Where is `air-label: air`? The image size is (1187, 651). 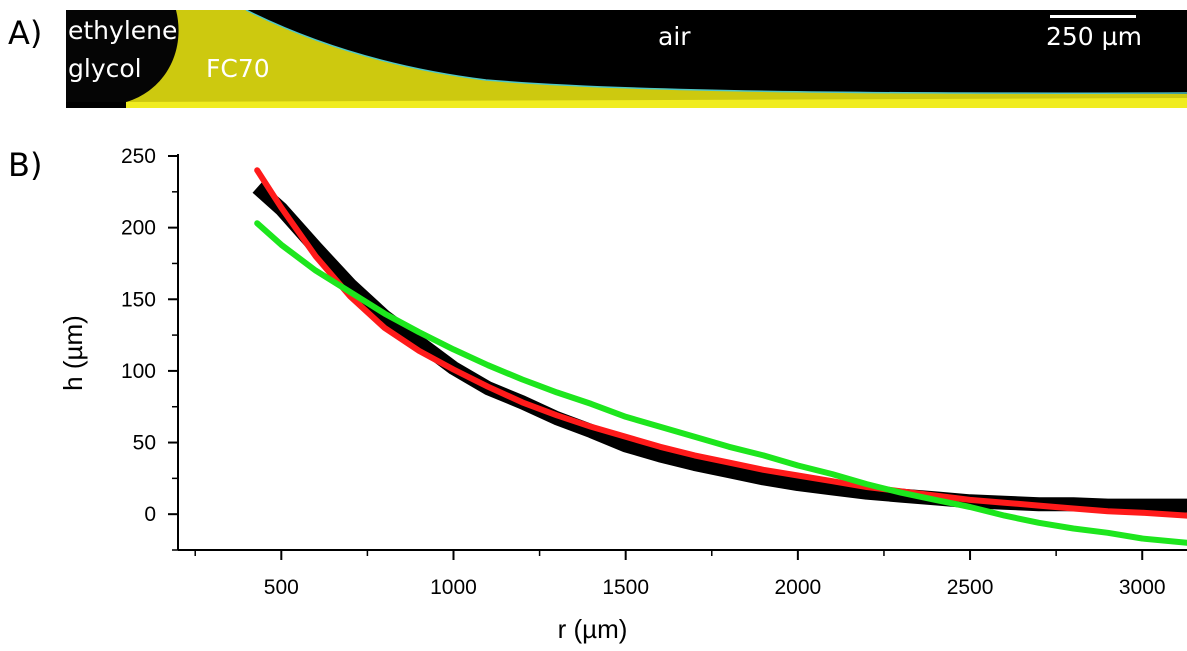
air-label: air is located at coordinates (674, 36).